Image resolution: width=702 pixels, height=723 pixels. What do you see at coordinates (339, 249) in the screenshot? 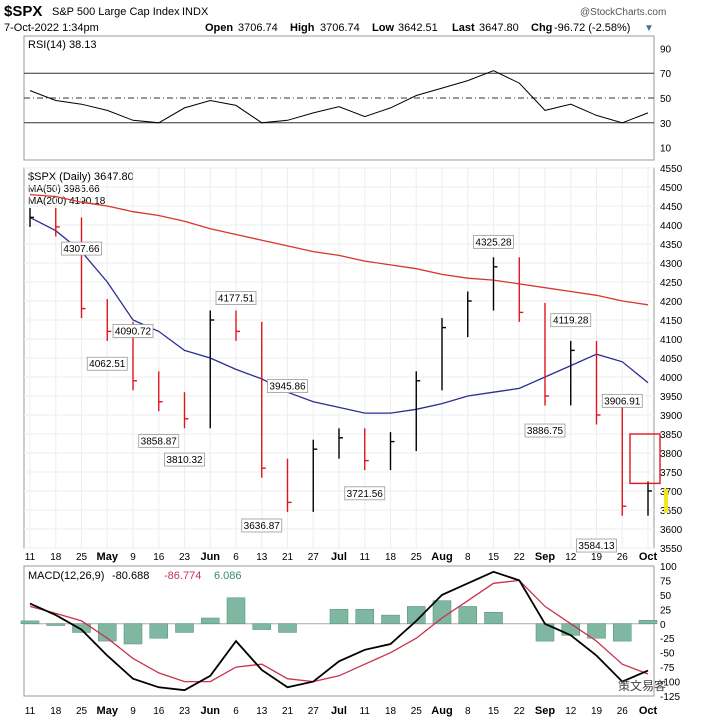
I see `ma200-line` at bounding box center [339, 249].